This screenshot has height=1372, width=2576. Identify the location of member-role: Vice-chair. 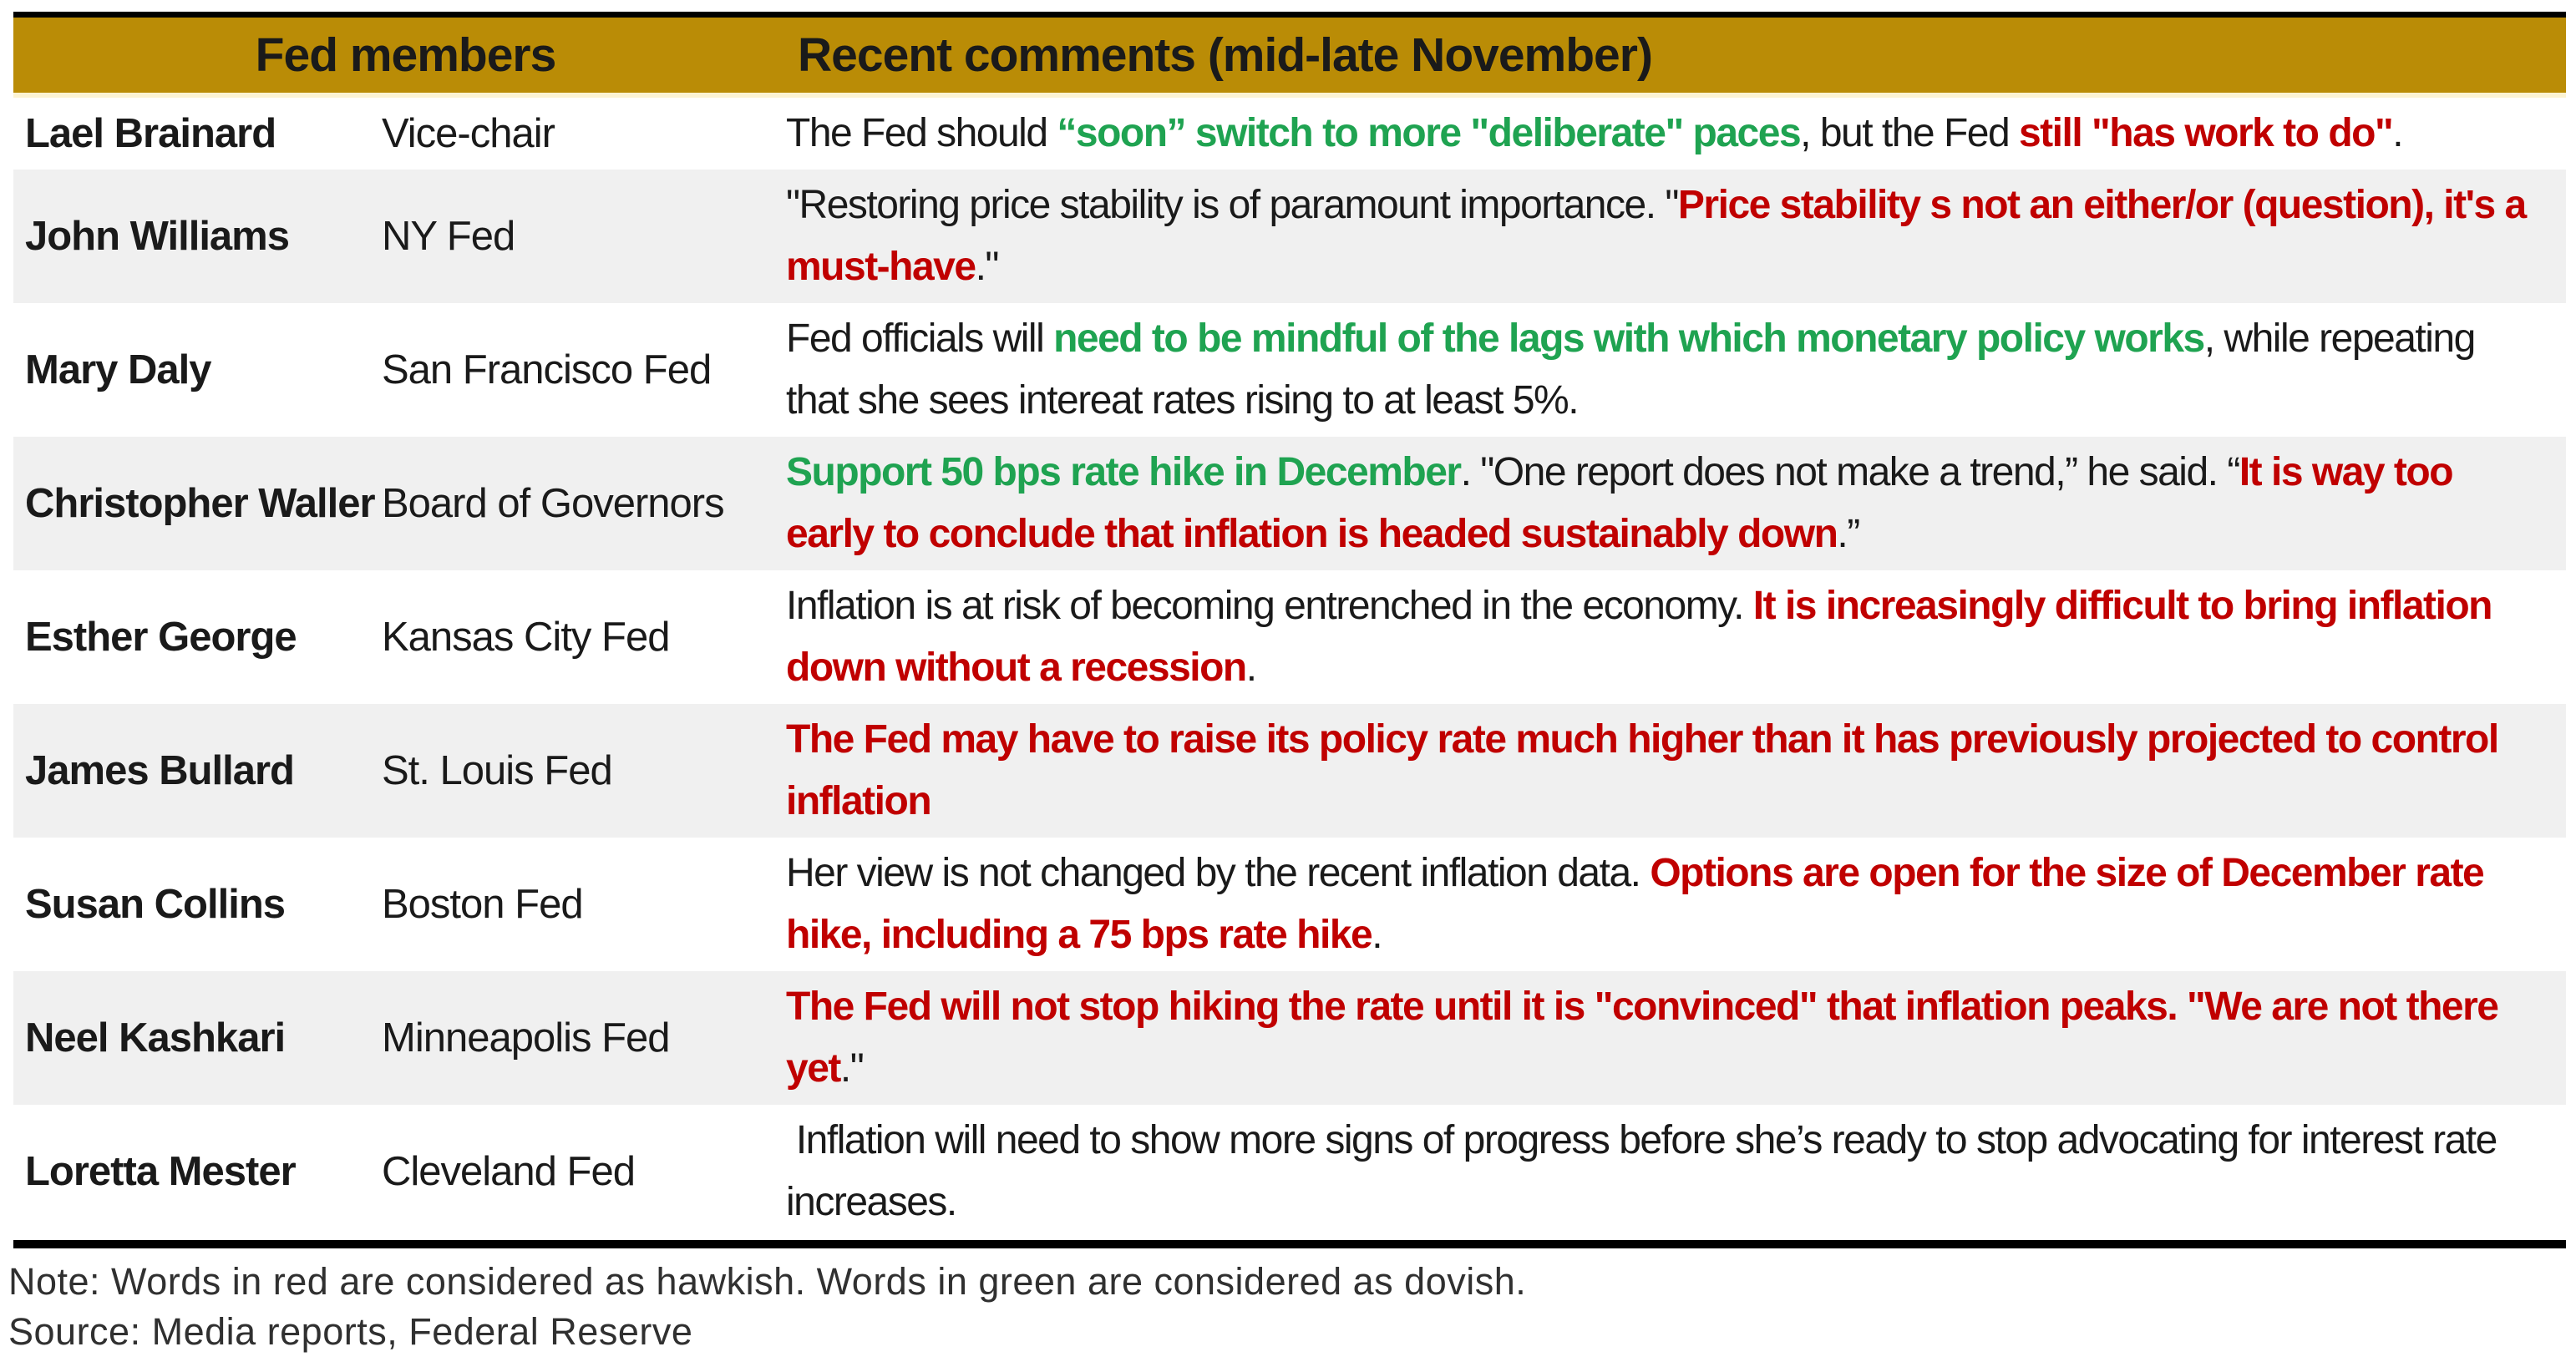
(468, 133).